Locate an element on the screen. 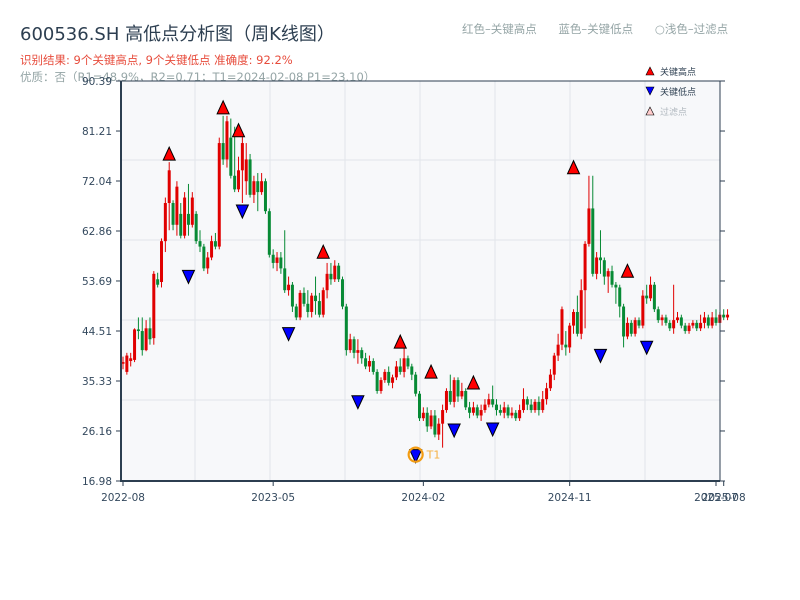 This screenshot has width=800, height=600. y-tick-label: 62.86 is located at coordinates (97, 232).